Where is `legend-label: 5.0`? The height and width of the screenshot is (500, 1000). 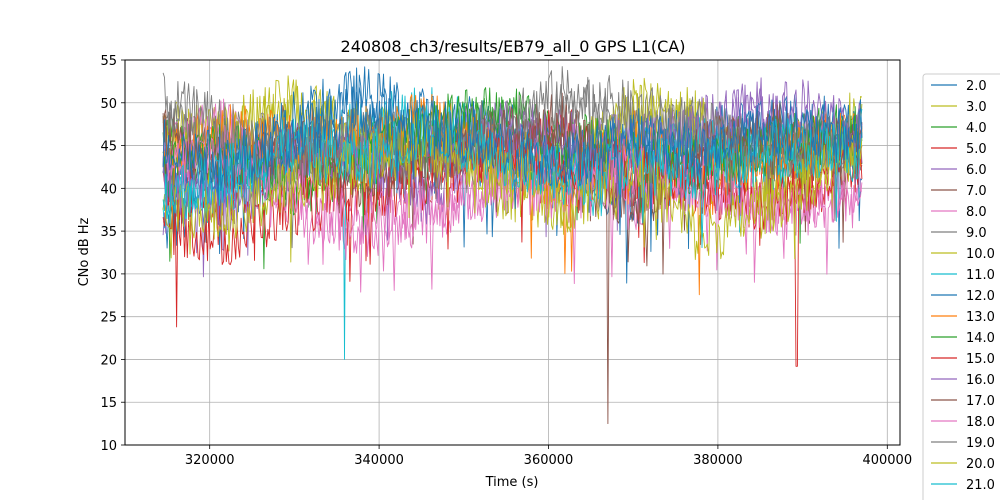
legend-label: 5.0 is located at coordinates (976, 149).